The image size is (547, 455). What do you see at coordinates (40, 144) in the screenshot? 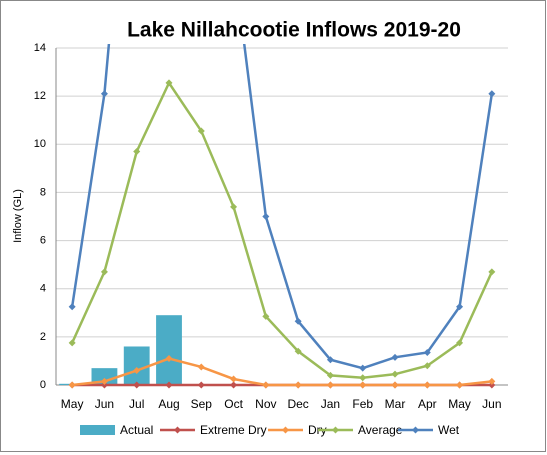
I see `y-tick-label: 10` at bounding box center [40, 144].